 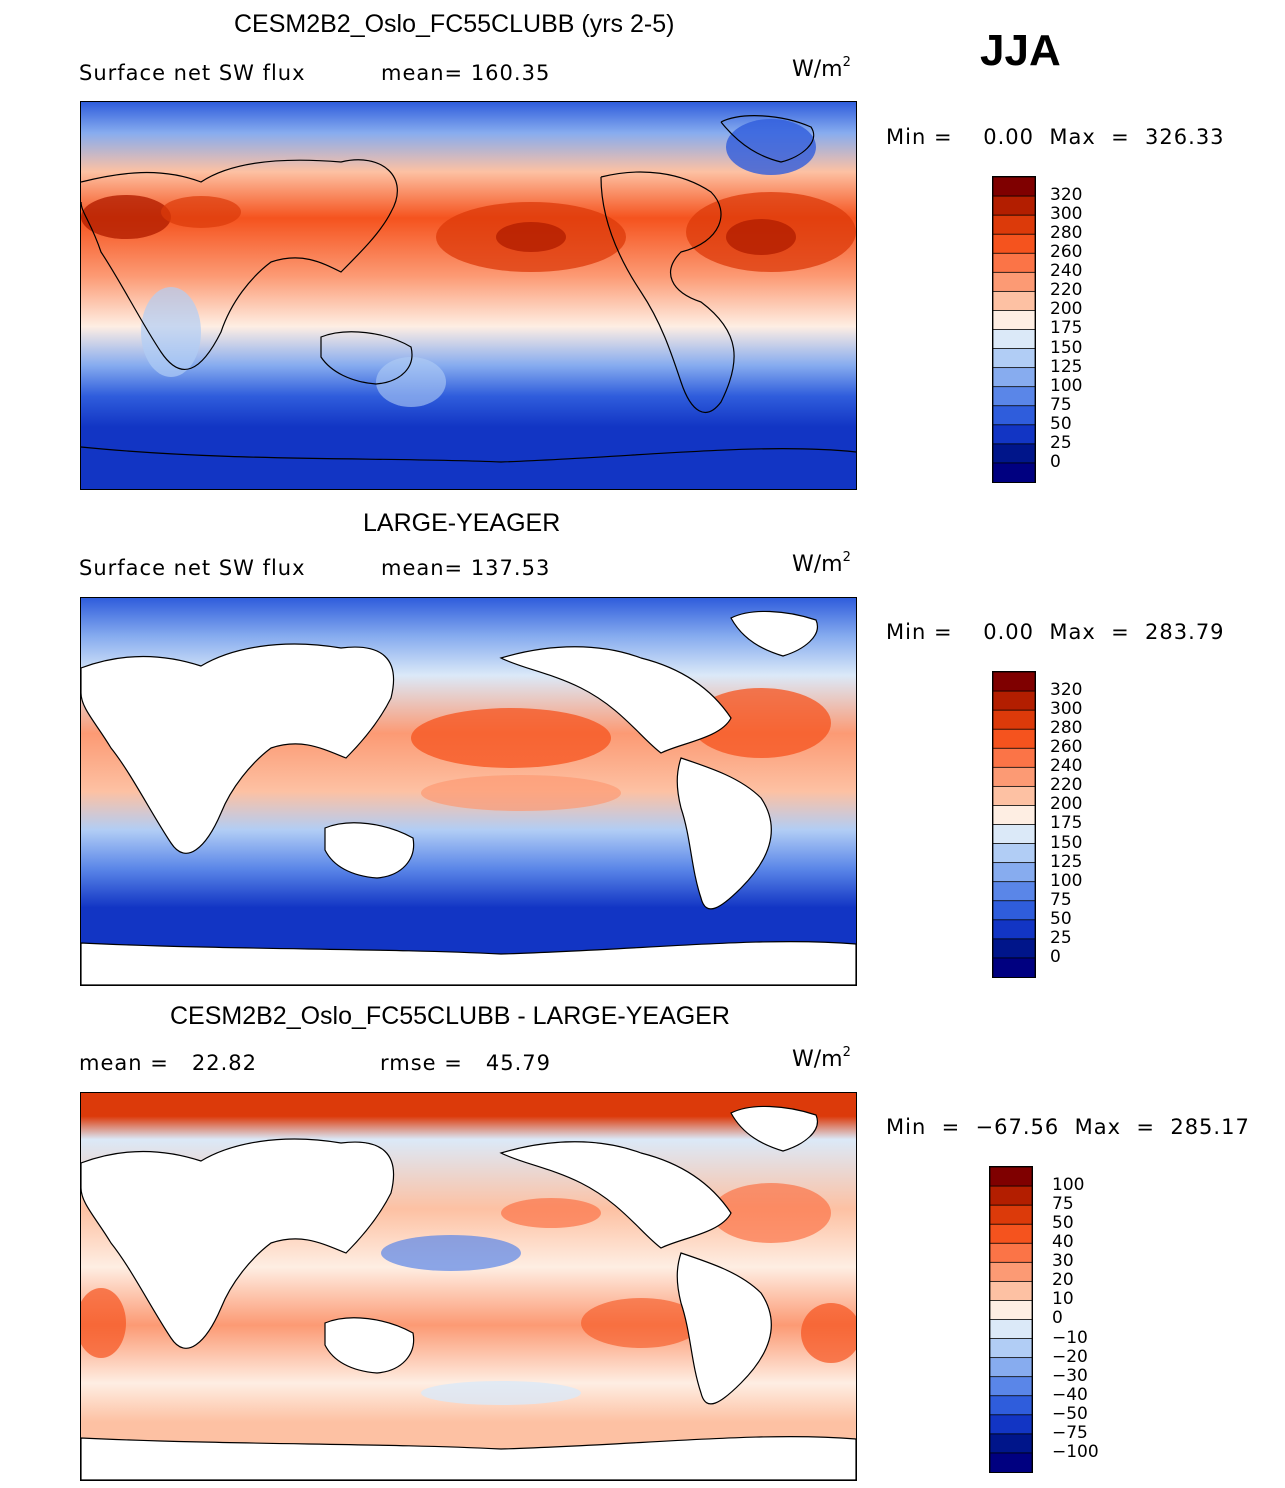 What do you see at coordinates (1066, 290) in the screenshot?
I see `panel1-colorbar-tick-label: 220` at bounding box center [1066, 290].